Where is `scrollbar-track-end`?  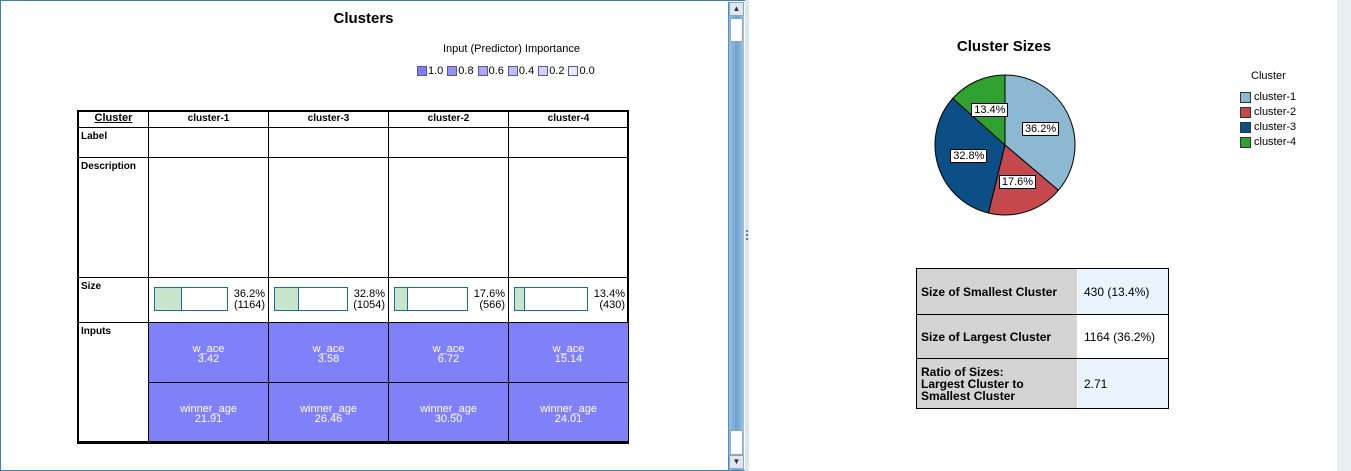 scrollbar-track-end is located at coordinates (736, 442).